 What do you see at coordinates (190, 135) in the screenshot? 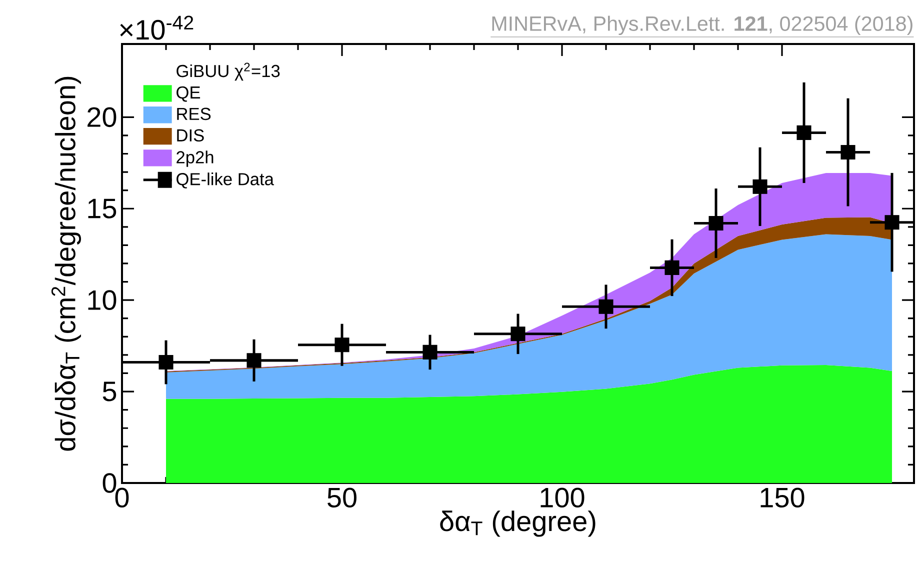
I see `legend-label: DIS` at bounding box center [190, 135].